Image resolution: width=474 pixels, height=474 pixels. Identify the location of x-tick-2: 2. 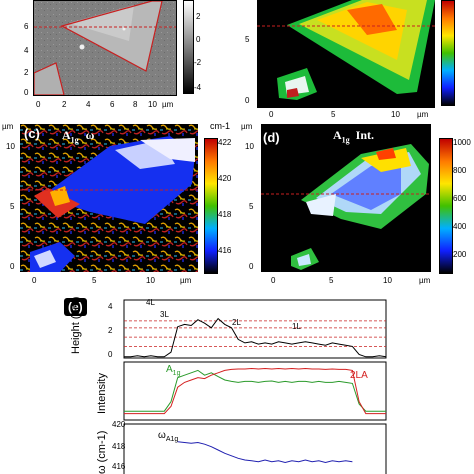
(64, 104).